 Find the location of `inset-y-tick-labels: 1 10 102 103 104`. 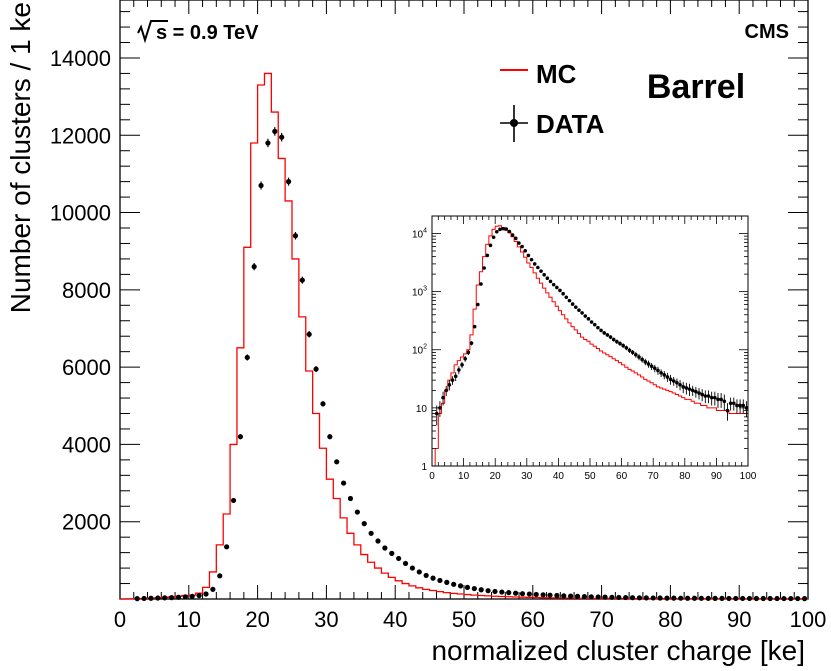

inset-y-tick-labels: 1 10 102 103 104 is located at coordinates (419, 350).